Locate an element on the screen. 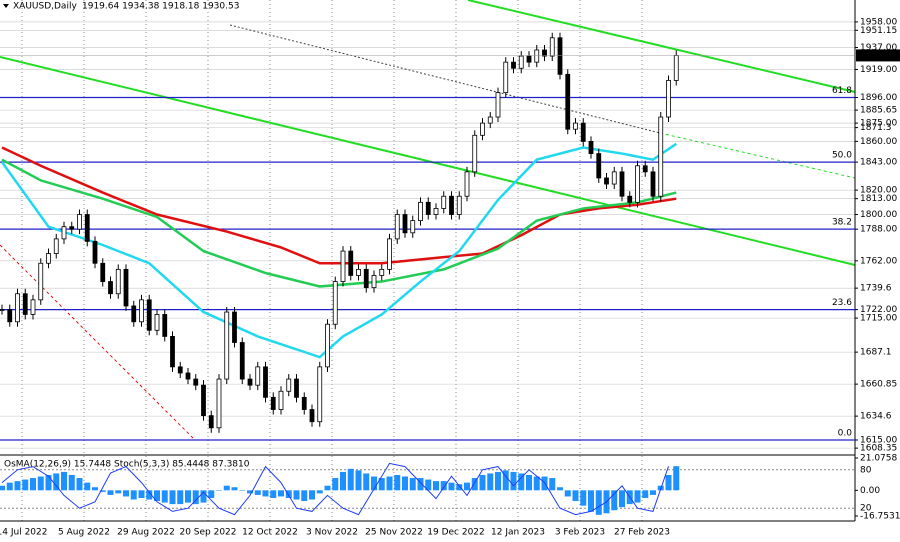 The height and width of the screenshot is (542, 900). trend-line is located at coordinates (98, 342).